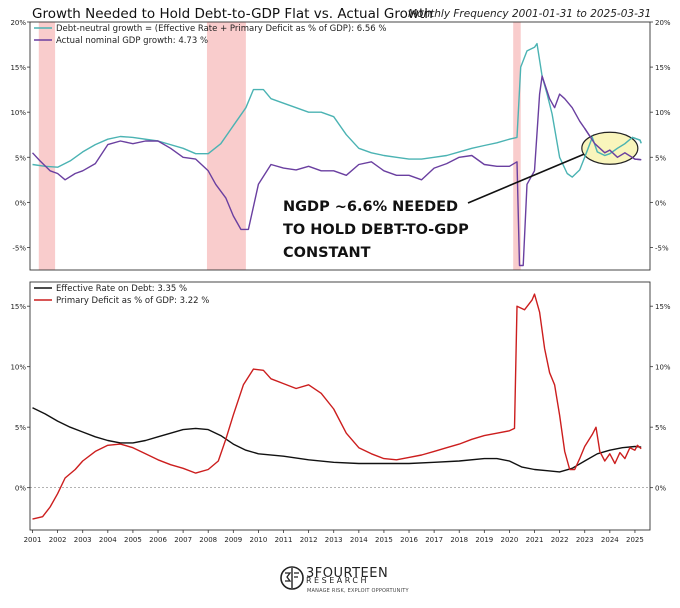 This screenshot has height=608, width=680. Describe the element at coordinates (284, 540) in the screenshot. I see `xtick-label-2011: 2011` at that location.